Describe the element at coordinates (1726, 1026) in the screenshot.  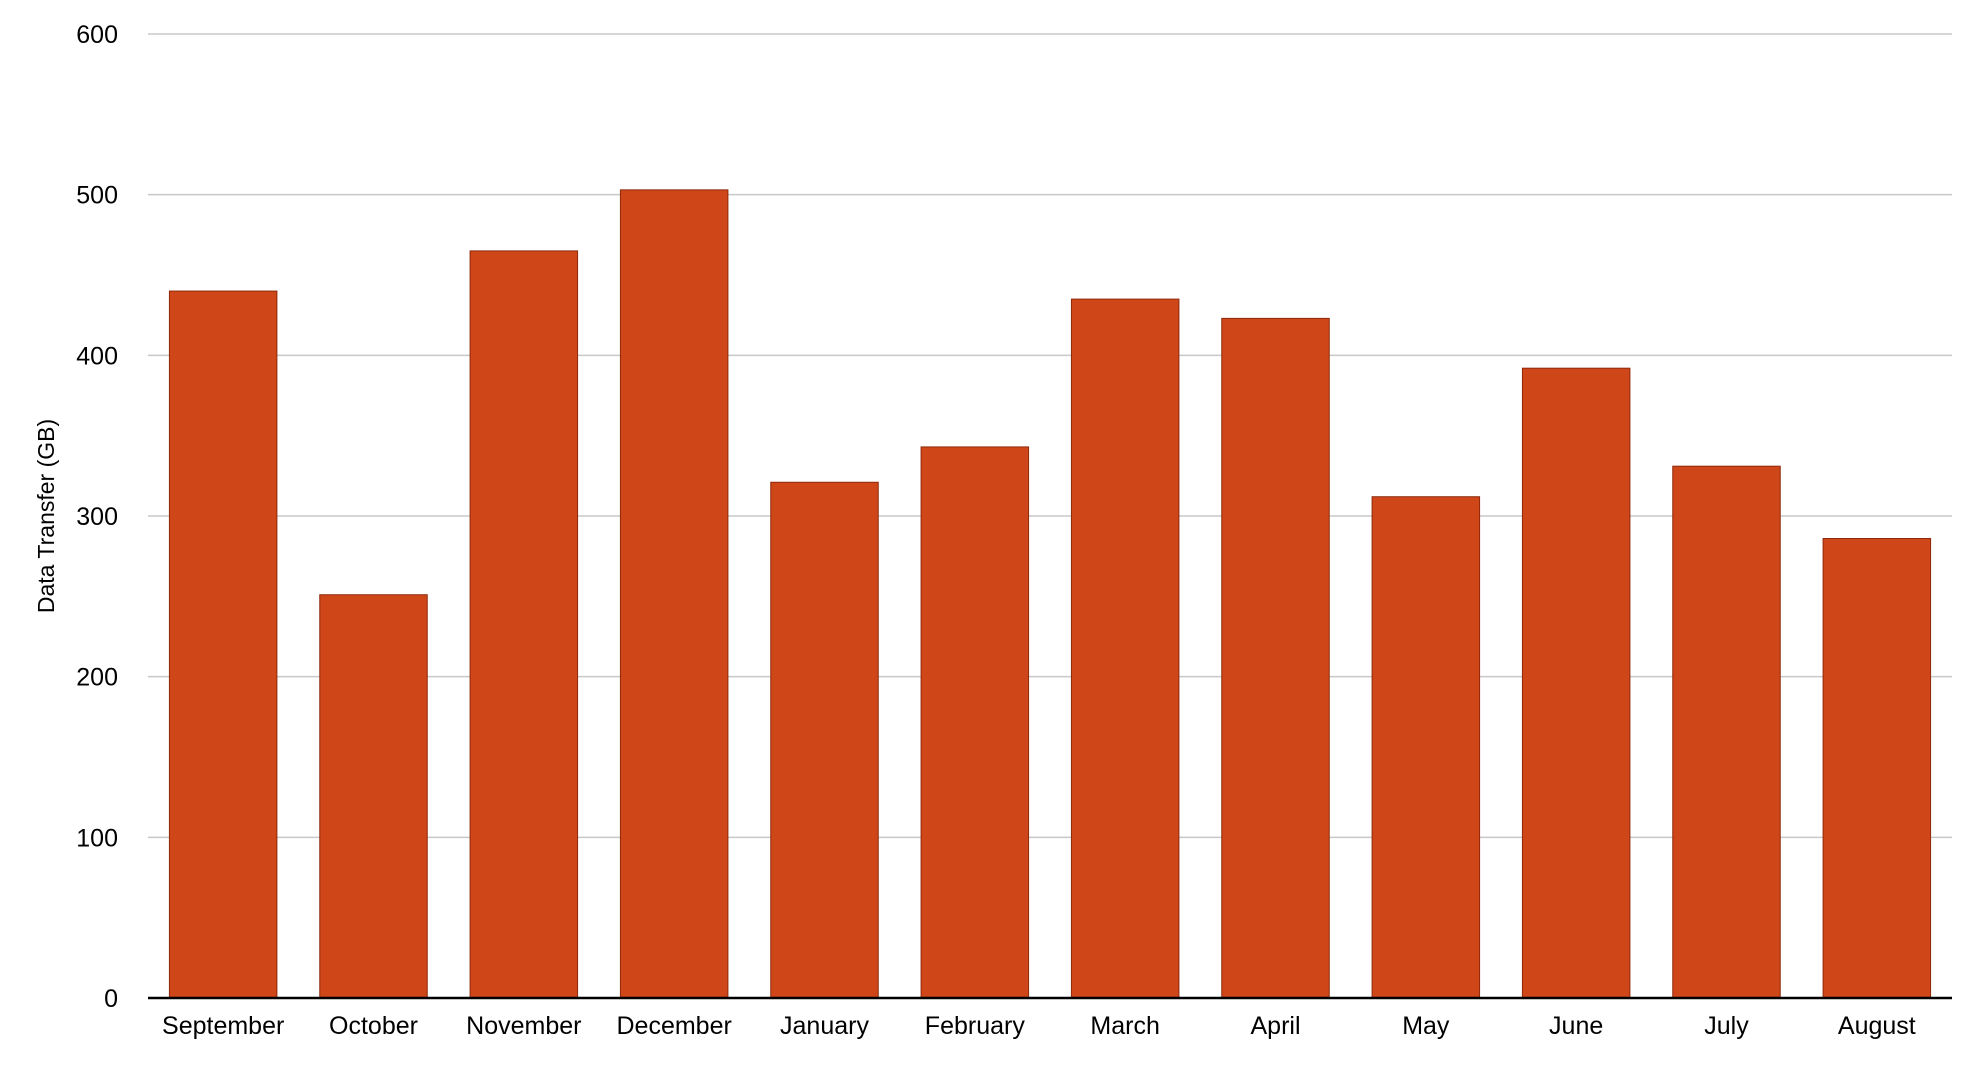
I see `x-tick-label-july: July` at that location.